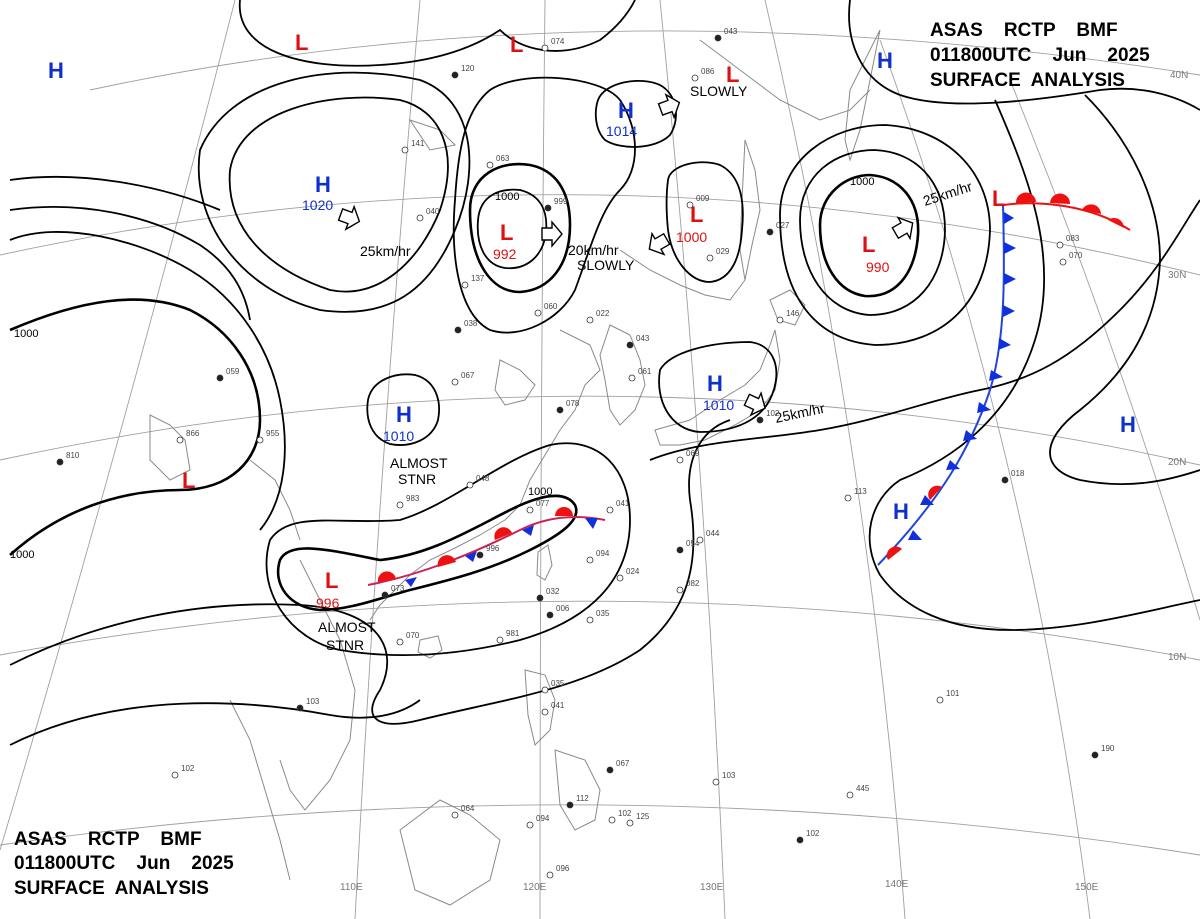 Image resolution: width=1200 pixels, height=919 pixels. I want to click on station-plot: 999, so click(556, 204).